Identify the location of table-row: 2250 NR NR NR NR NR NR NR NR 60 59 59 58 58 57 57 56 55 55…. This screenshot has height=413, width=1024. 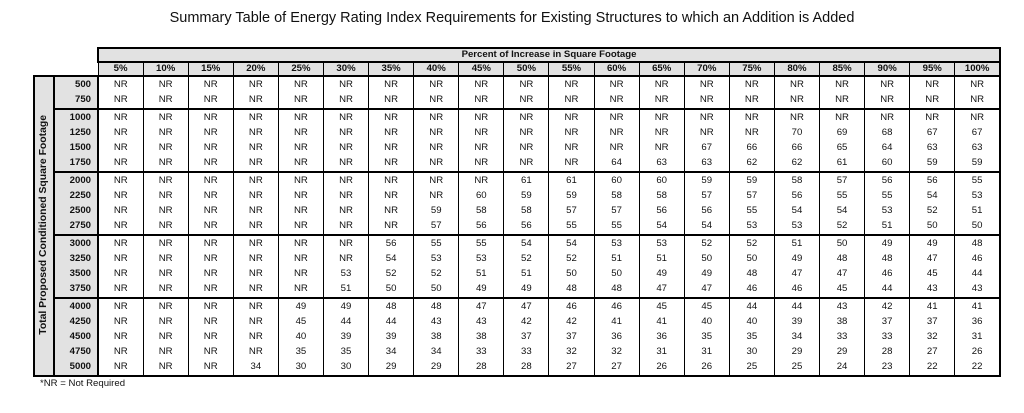
(518, 196).